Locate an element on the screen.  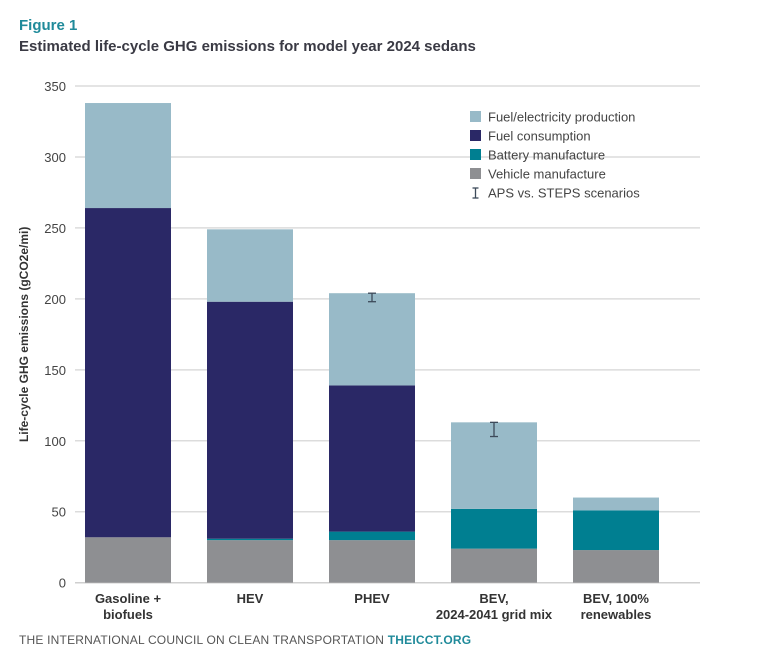
x-tick-label: biofuels is located at coordinates (128, 614).